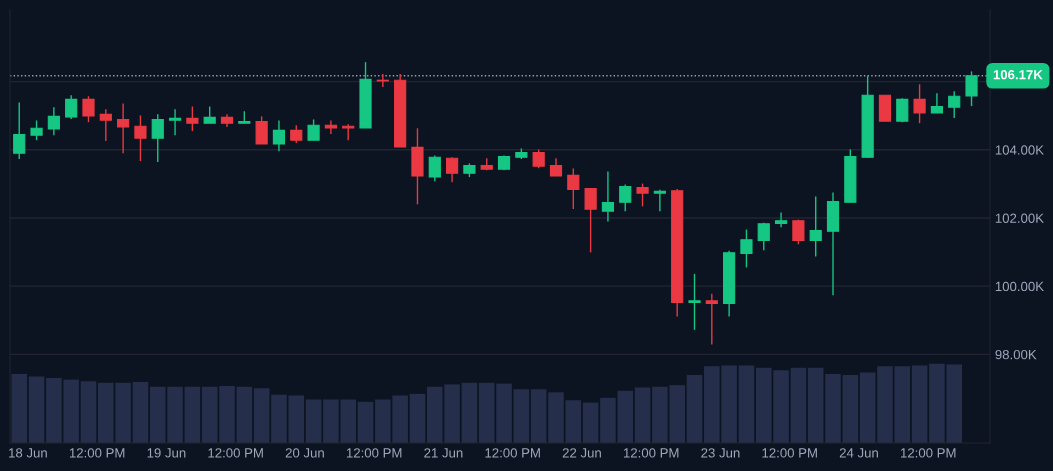 This screenshot has width=1053, height=471. Describe the element at coordinates (720, 453) in the screenshot. I see `x-tick-label: 23 Jun` at that location.